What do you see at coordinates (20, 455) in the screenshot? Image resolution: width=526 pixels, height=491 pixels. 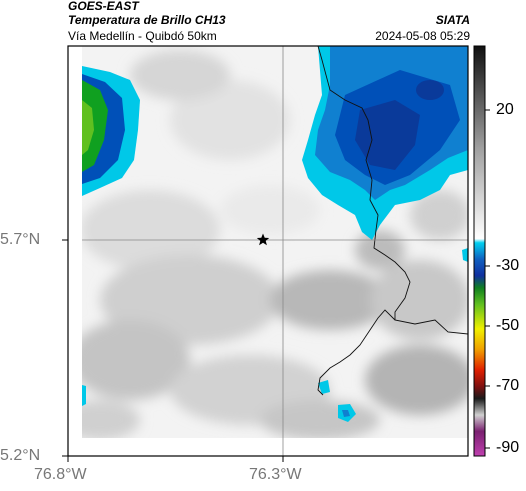 I see `lat-tick-label: 5.2°N` at bounding box center [20, 455].